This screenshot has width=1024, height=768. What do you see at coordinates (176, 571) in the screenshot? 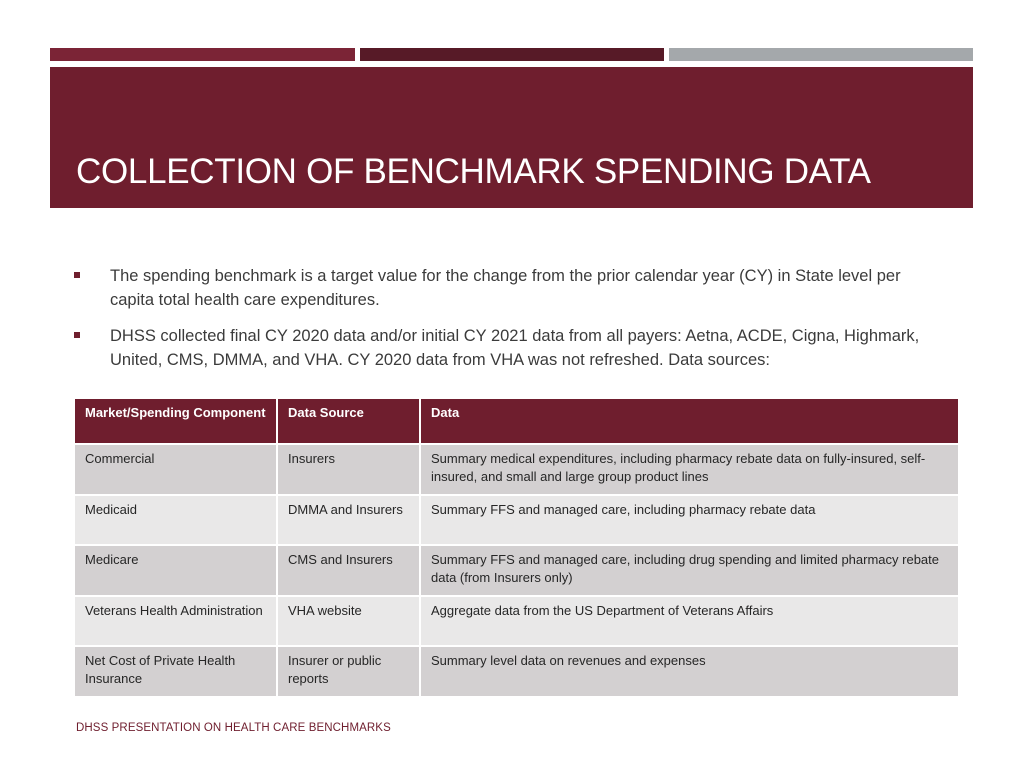
I see `cell-component: Medicare` at bounding box center [176, 571].